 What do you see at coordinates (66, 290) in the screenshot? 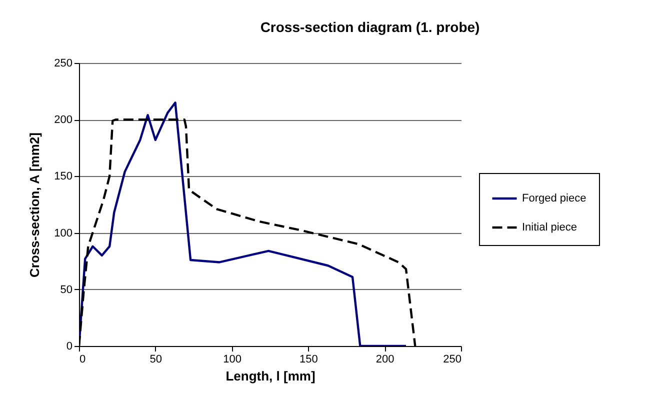
I see `y-tick-label: 50` at bounding box center [66, 290].